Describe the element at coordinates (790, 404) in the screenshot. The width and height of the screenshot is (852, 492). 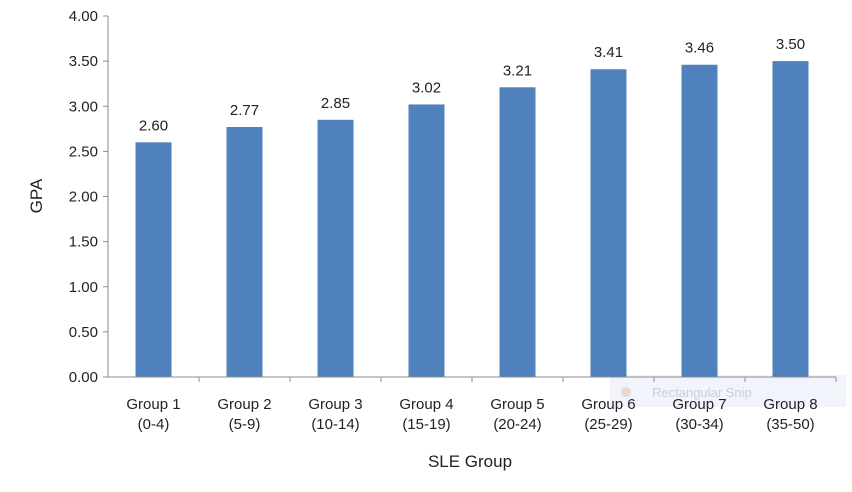
I see `x-tick-label-line: Group 8` at that location.